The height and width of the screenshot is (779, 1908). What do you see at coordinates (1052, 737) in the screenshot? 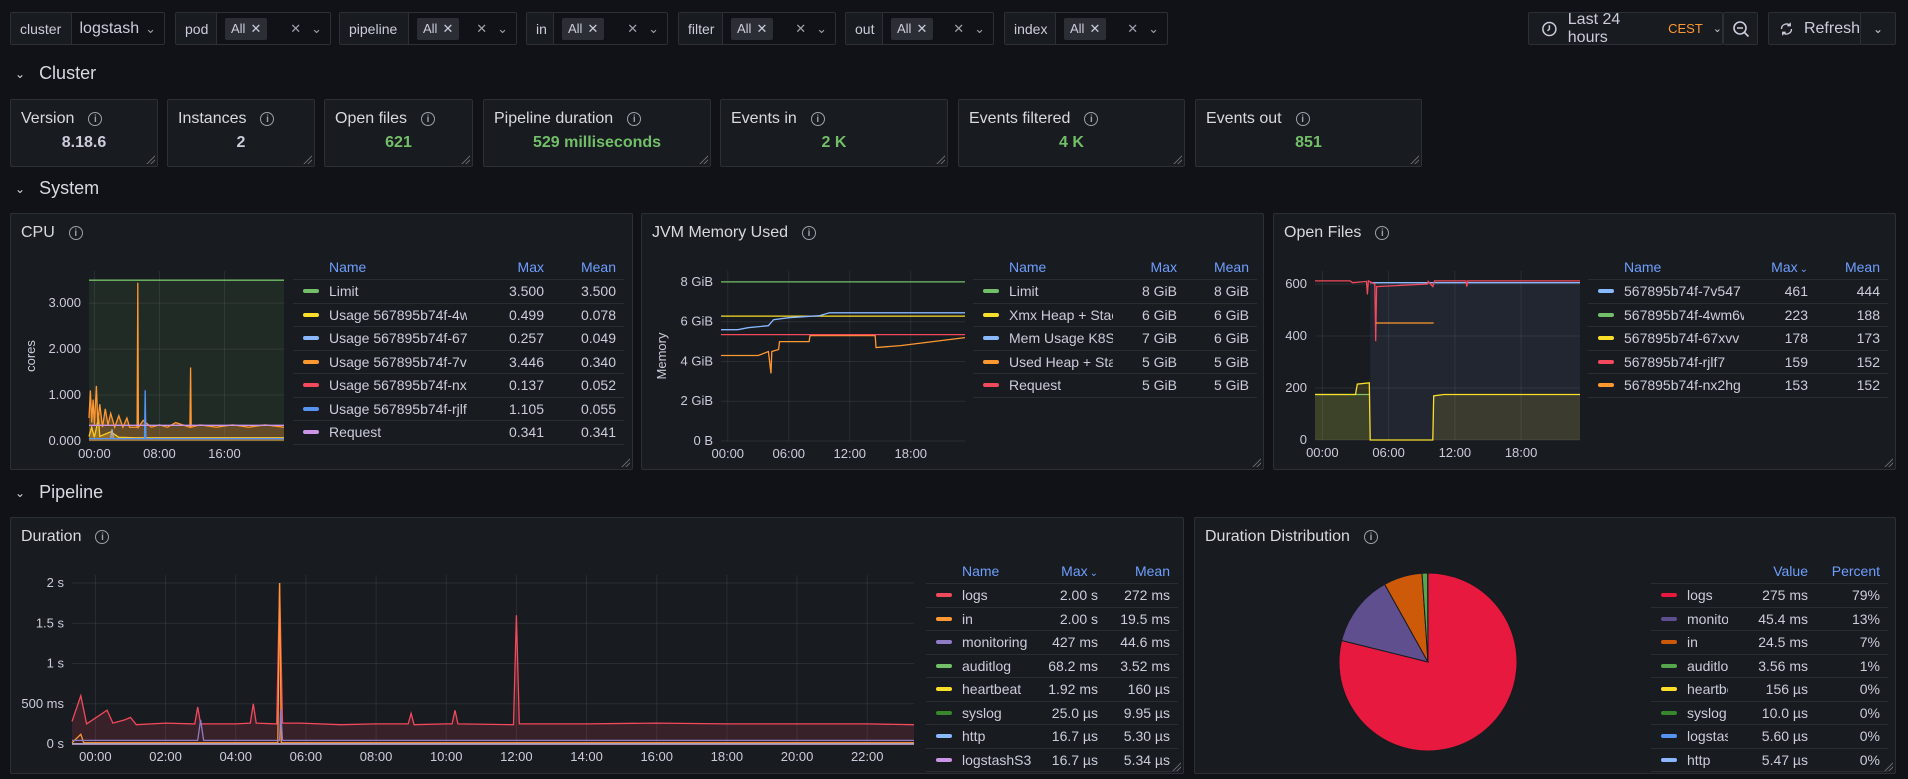
I see `legend-row: http 16.7 µs 5.30 µs` at bounding box center [1052, 737].